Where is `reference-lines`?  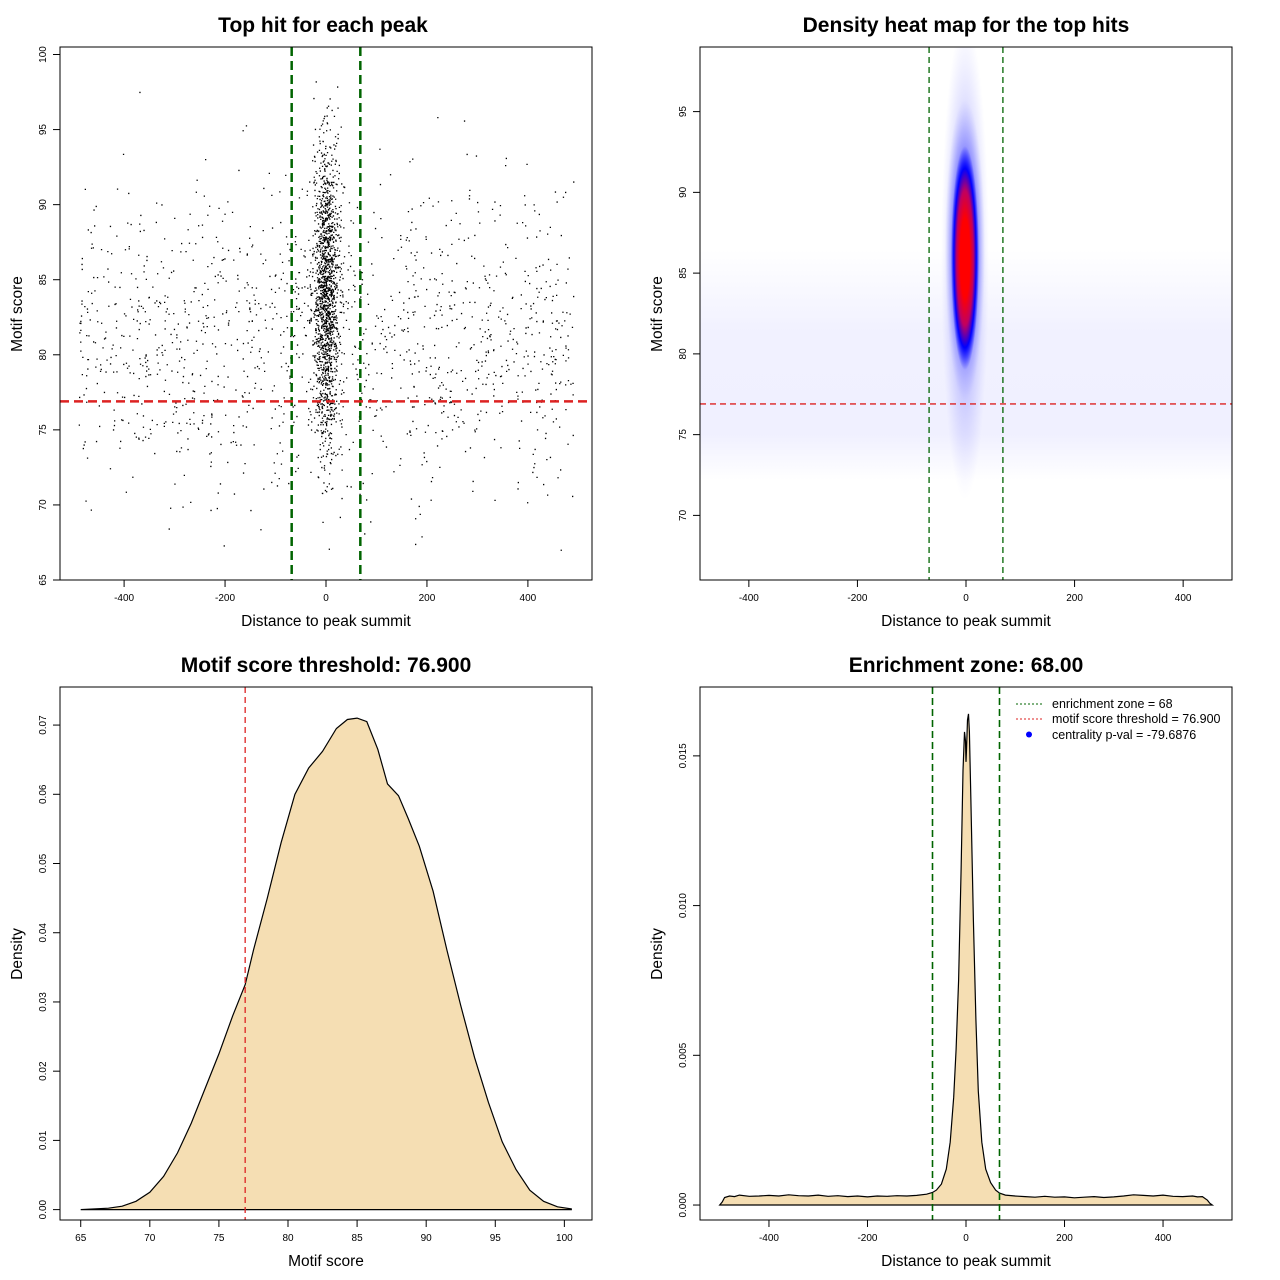 reference-lines is located at coordinates (966, 953).